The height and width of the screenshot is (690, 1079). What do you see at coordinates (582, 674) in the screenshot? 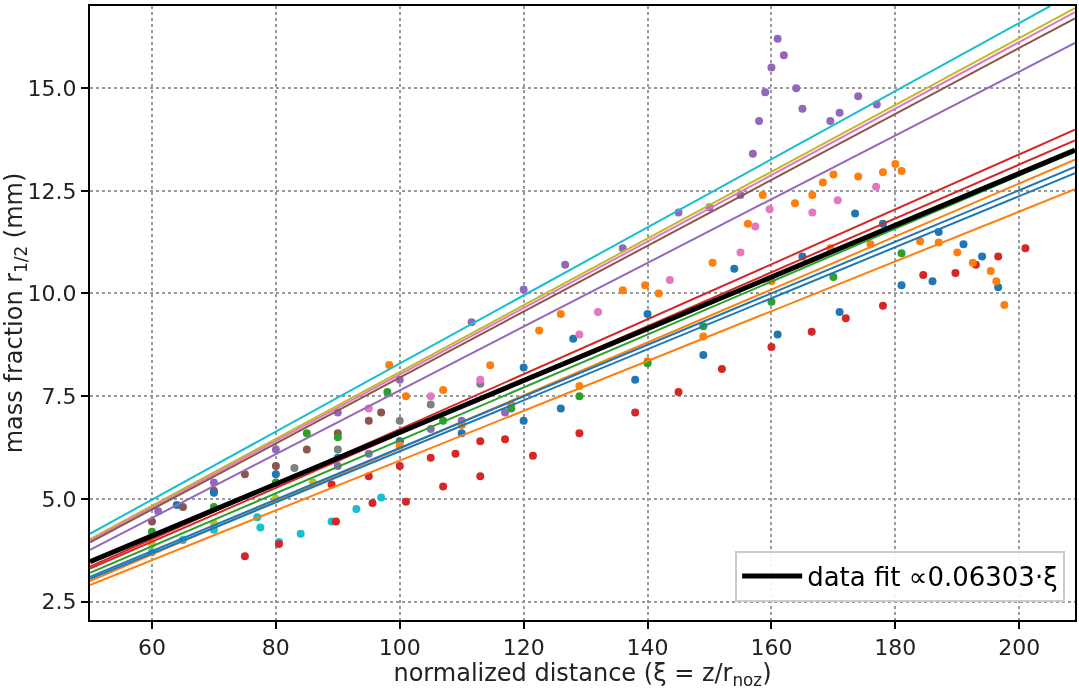
I see `x-axis-title: normalized distance (ξ = z/r$_{noz}$)` at bounding box center [582, 674].